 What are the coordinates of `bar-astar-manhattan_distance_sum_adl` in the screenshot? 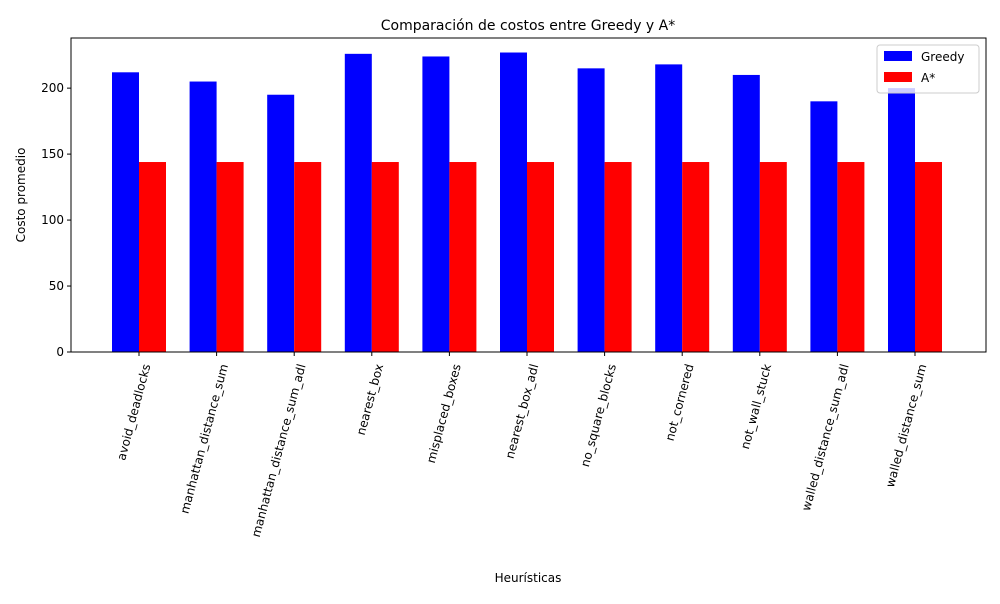 It's located at (308, 257).